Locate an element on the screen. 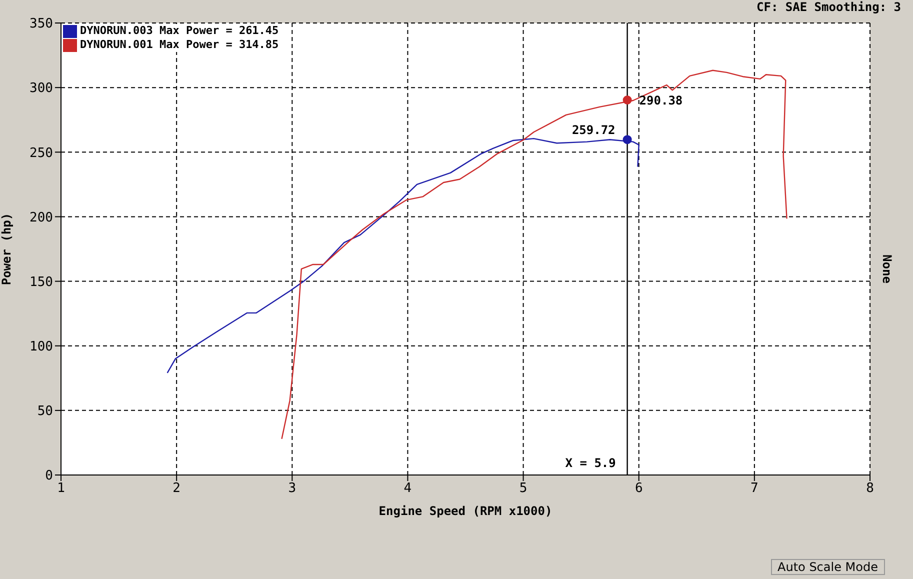 The width and height of the screenshot is (913, 579). x-tick-label: 2 is located at coordinates (176, 488).